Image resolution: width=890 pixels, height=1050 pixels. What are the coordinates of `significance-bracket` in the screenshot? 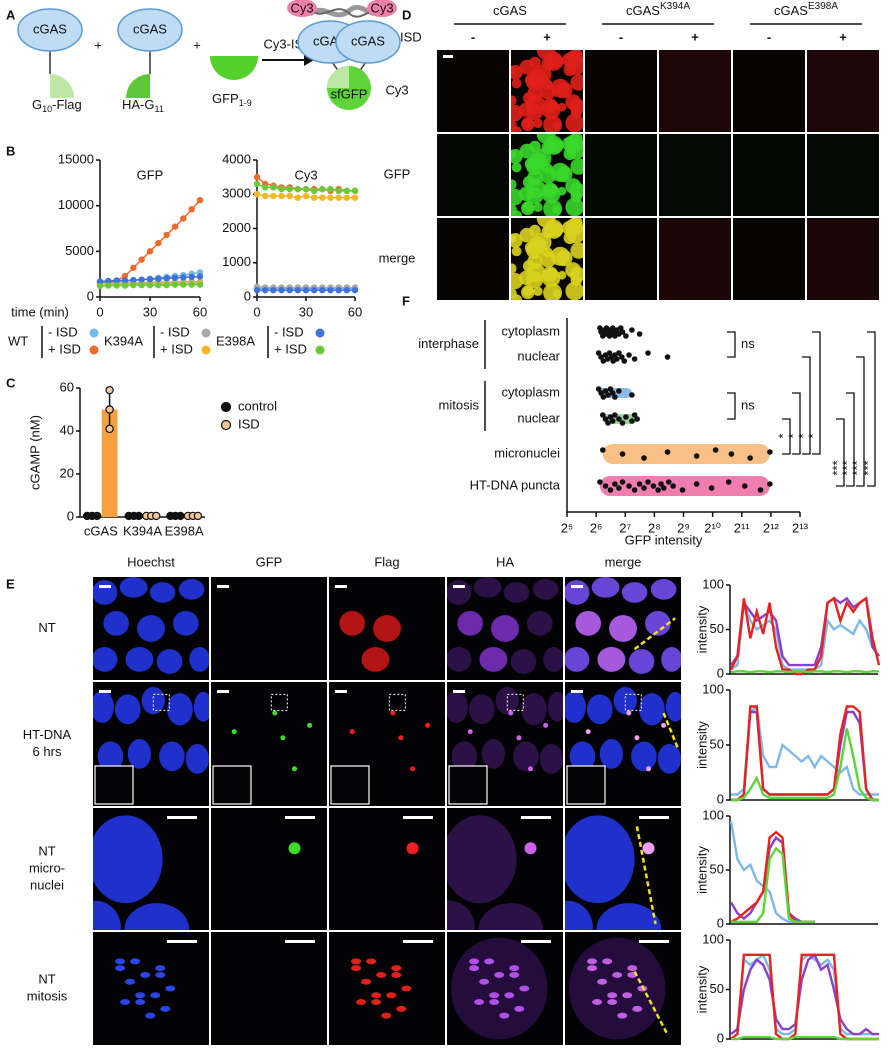 It's located at (796, 423).